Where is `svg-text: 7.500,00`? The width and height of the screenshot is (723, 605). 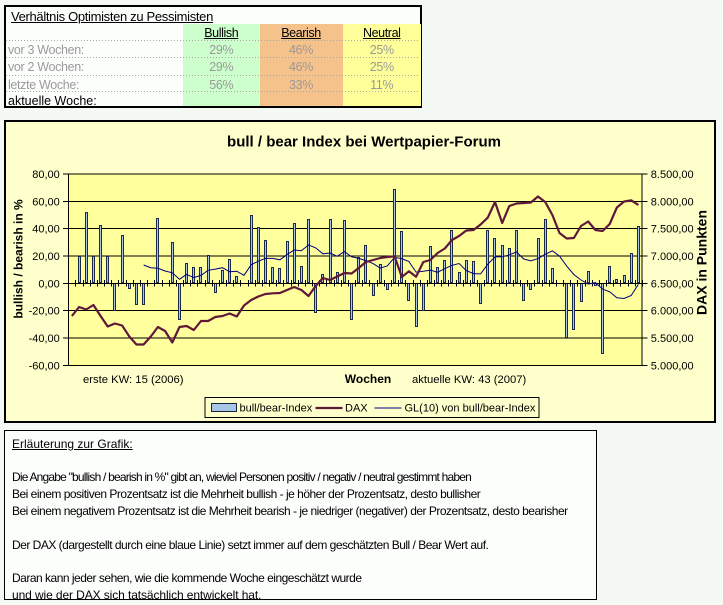 svg-text: 7.500,00 is located at coordinates (672, 230).